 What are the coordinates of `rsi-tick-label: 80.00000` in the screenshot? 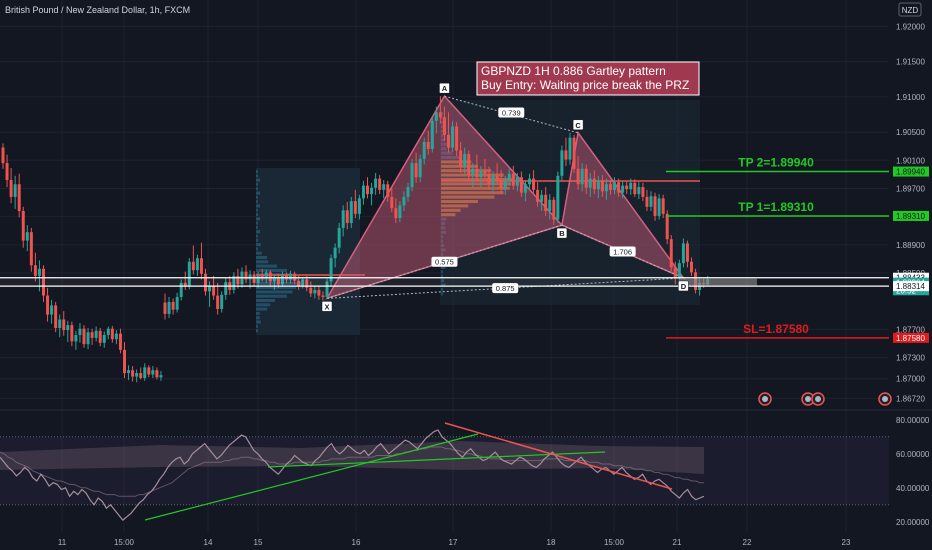 It's located at (913, 420).